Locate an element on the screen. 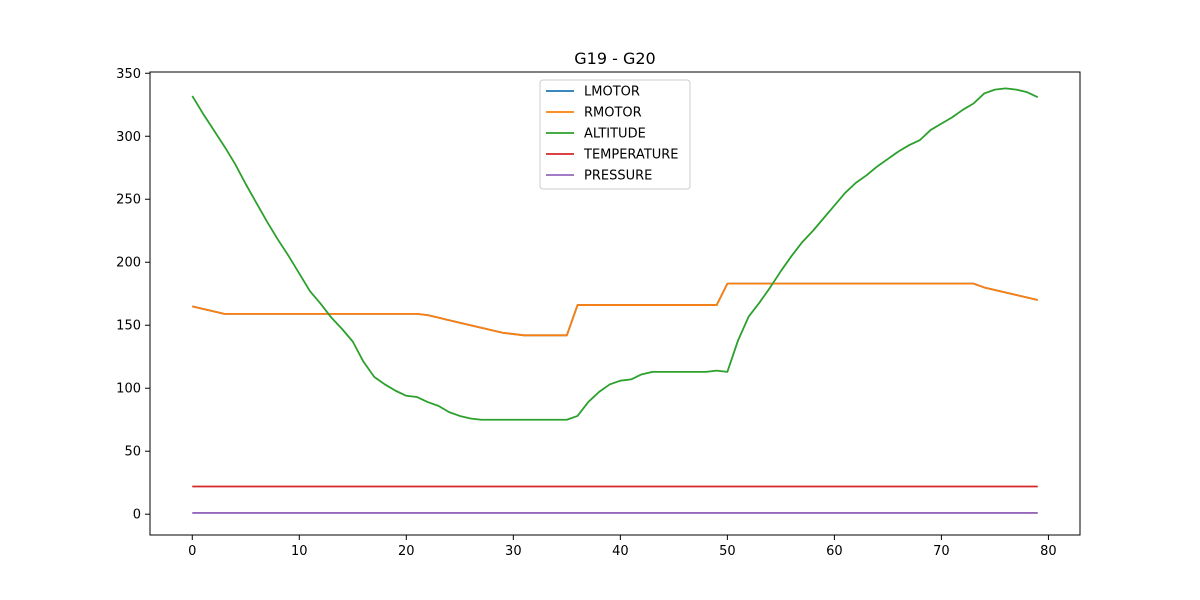 The image size is (1200, 600). y-tick-label: 300 is located at coordinates (128, 137).